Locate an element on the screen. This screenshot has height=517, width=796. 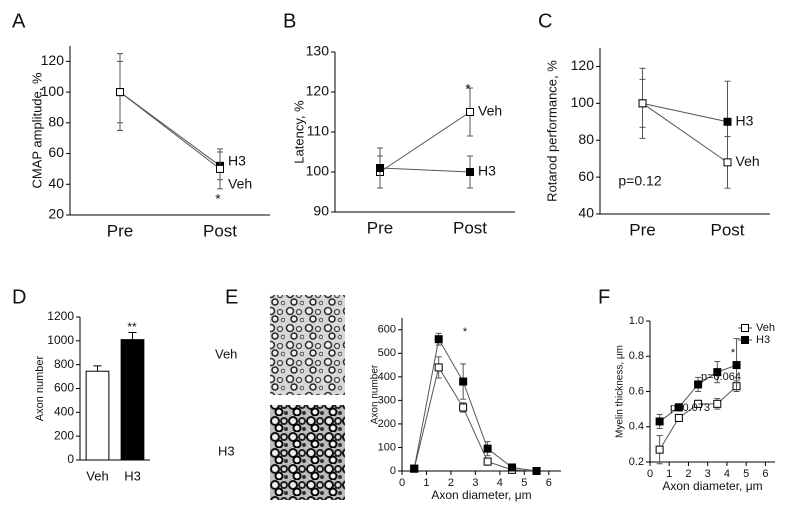
x-category-label: Veh is located at coordinates (97, 475).